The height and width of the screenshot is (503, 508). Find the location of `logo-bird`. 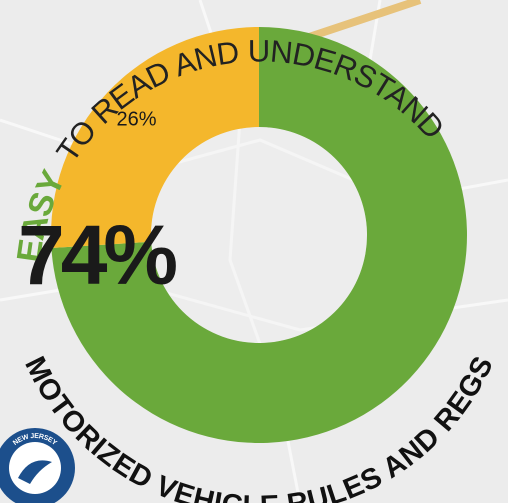

logo-bird is located at coordinates (35, 472).